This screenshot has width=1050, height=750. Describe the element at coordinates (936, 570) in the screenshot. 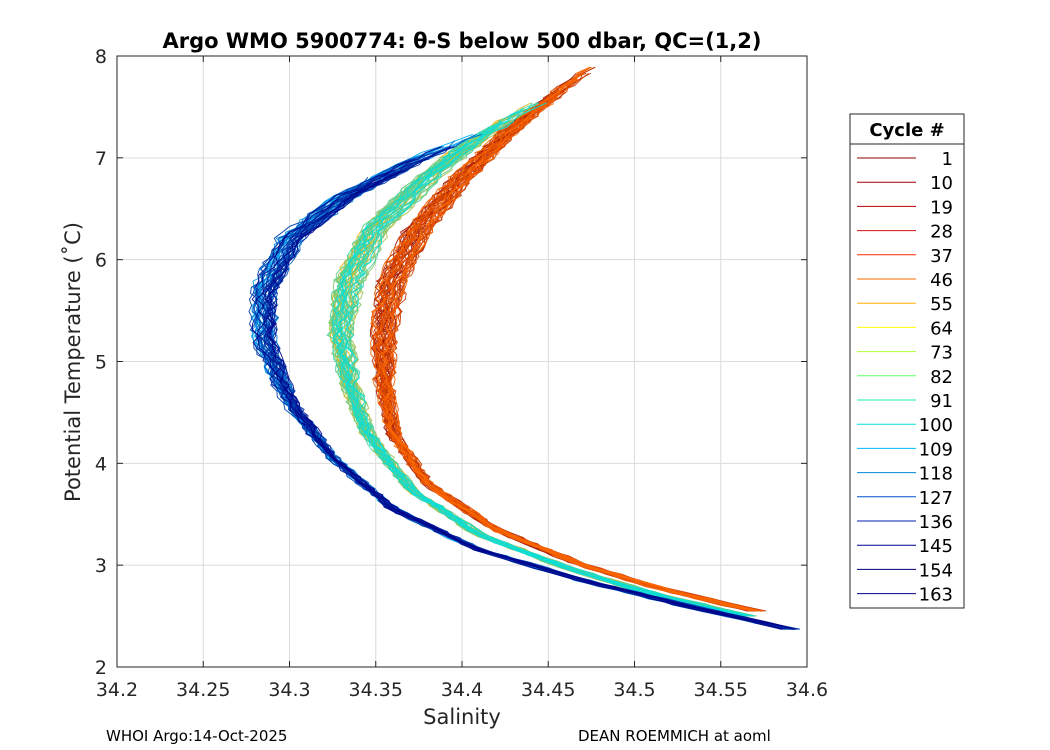

I see `legend-label: 154` at that location.